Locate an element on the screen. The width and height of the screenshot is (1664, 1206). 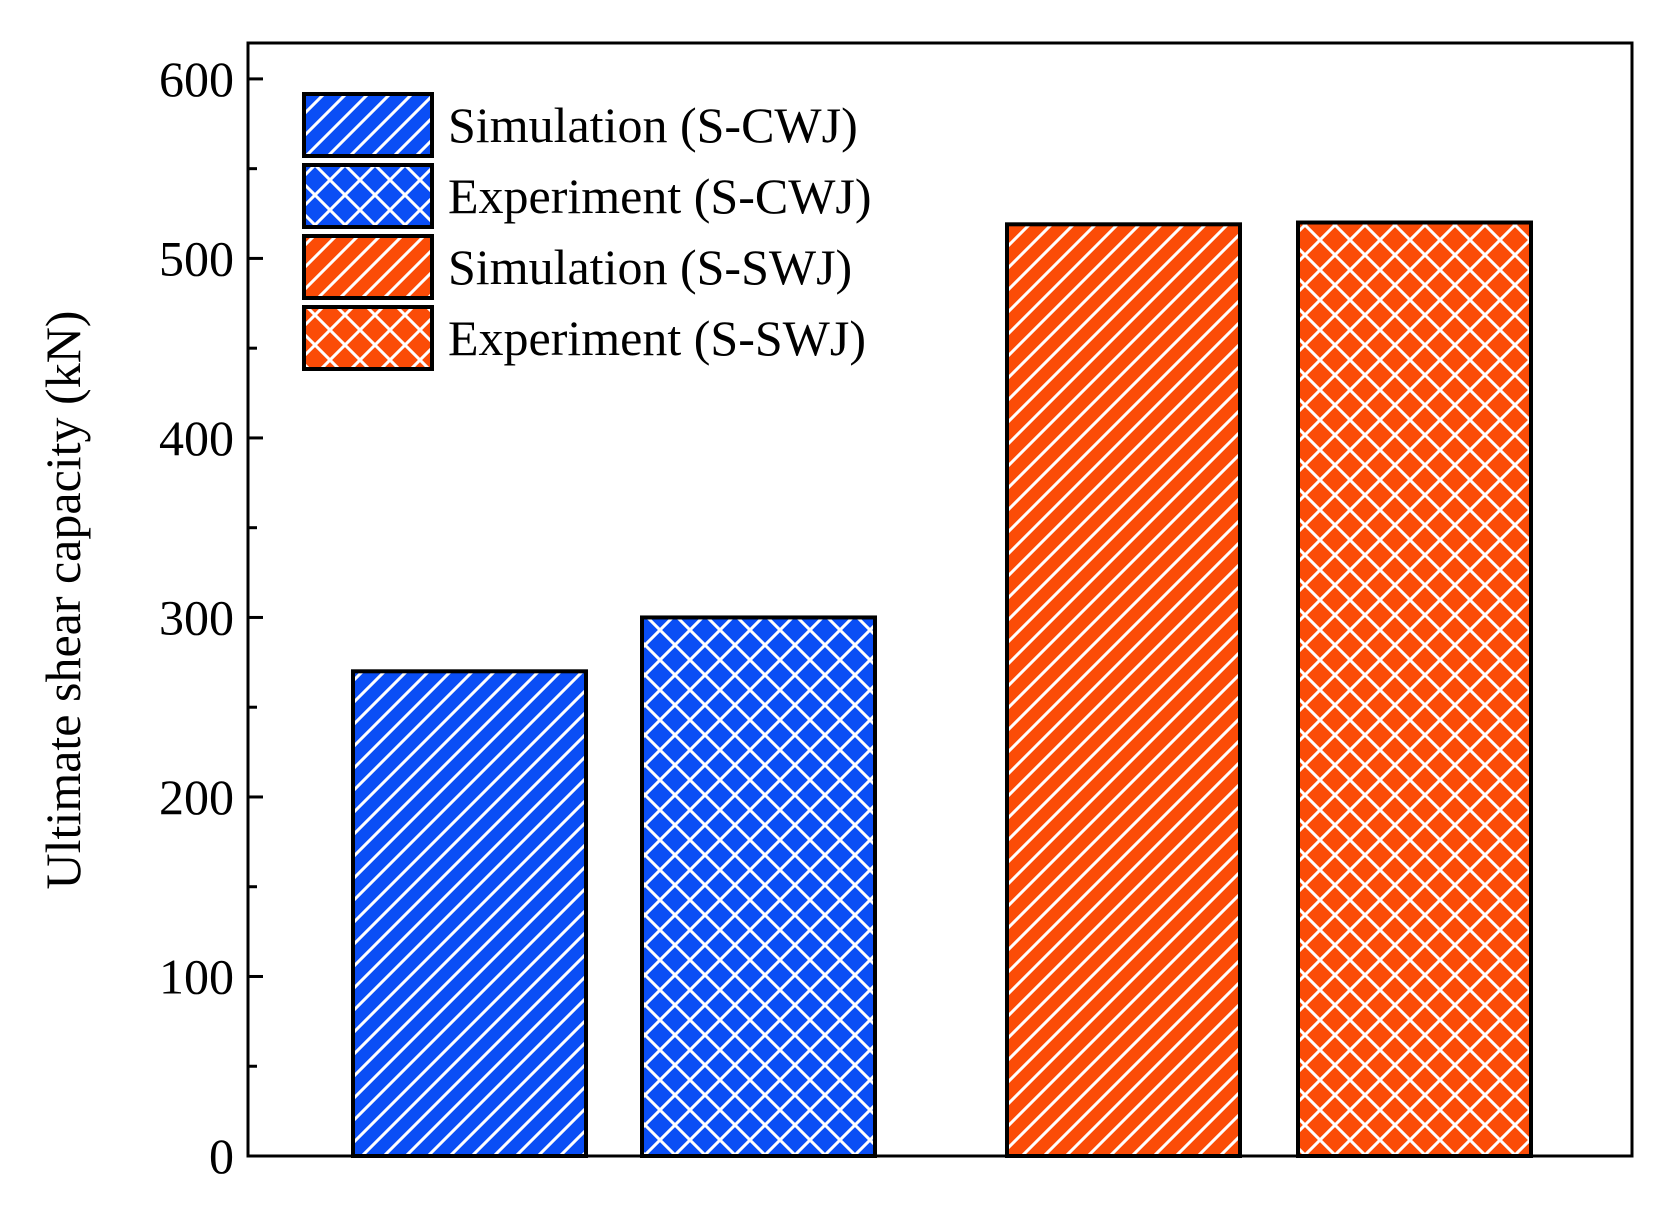
y-tick-label-100: 100 is located at coordinates (196, 976).